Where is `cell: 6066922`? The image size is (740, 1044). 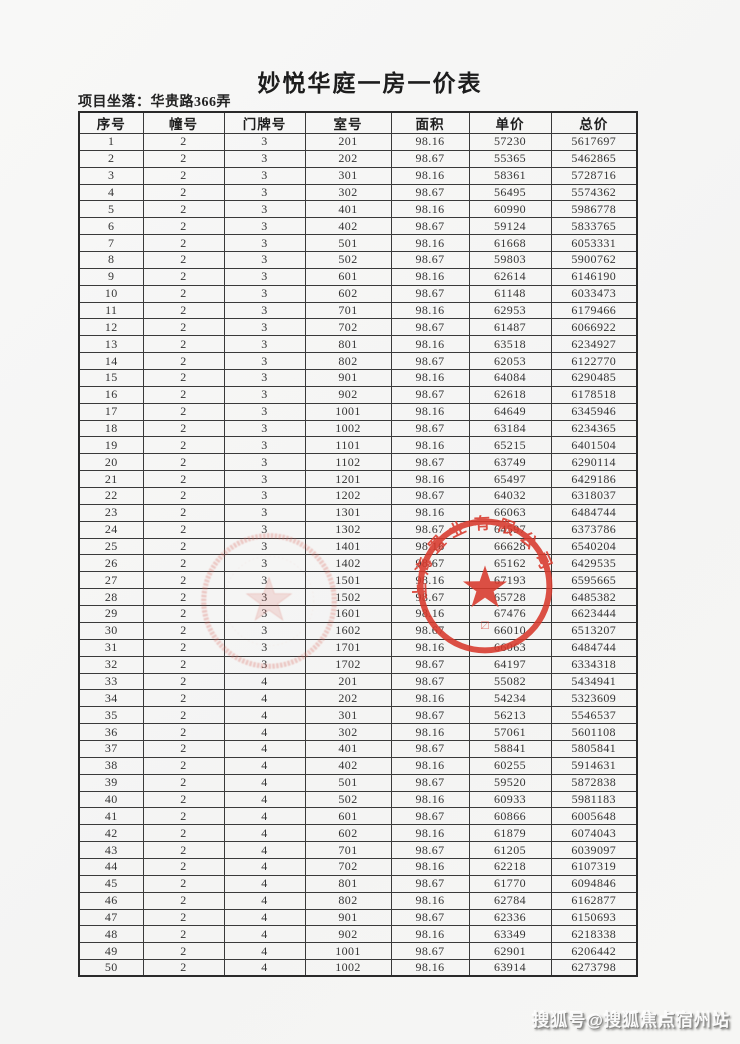 cell: 6066922 is located at coordinates (594, 327).